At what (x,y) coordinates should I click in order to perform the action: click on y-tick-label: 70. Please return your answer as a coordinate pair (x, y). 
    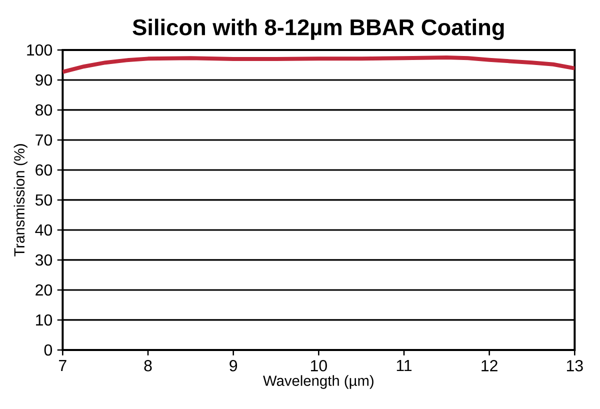
    Looking at the image, I should click on (44, 140).